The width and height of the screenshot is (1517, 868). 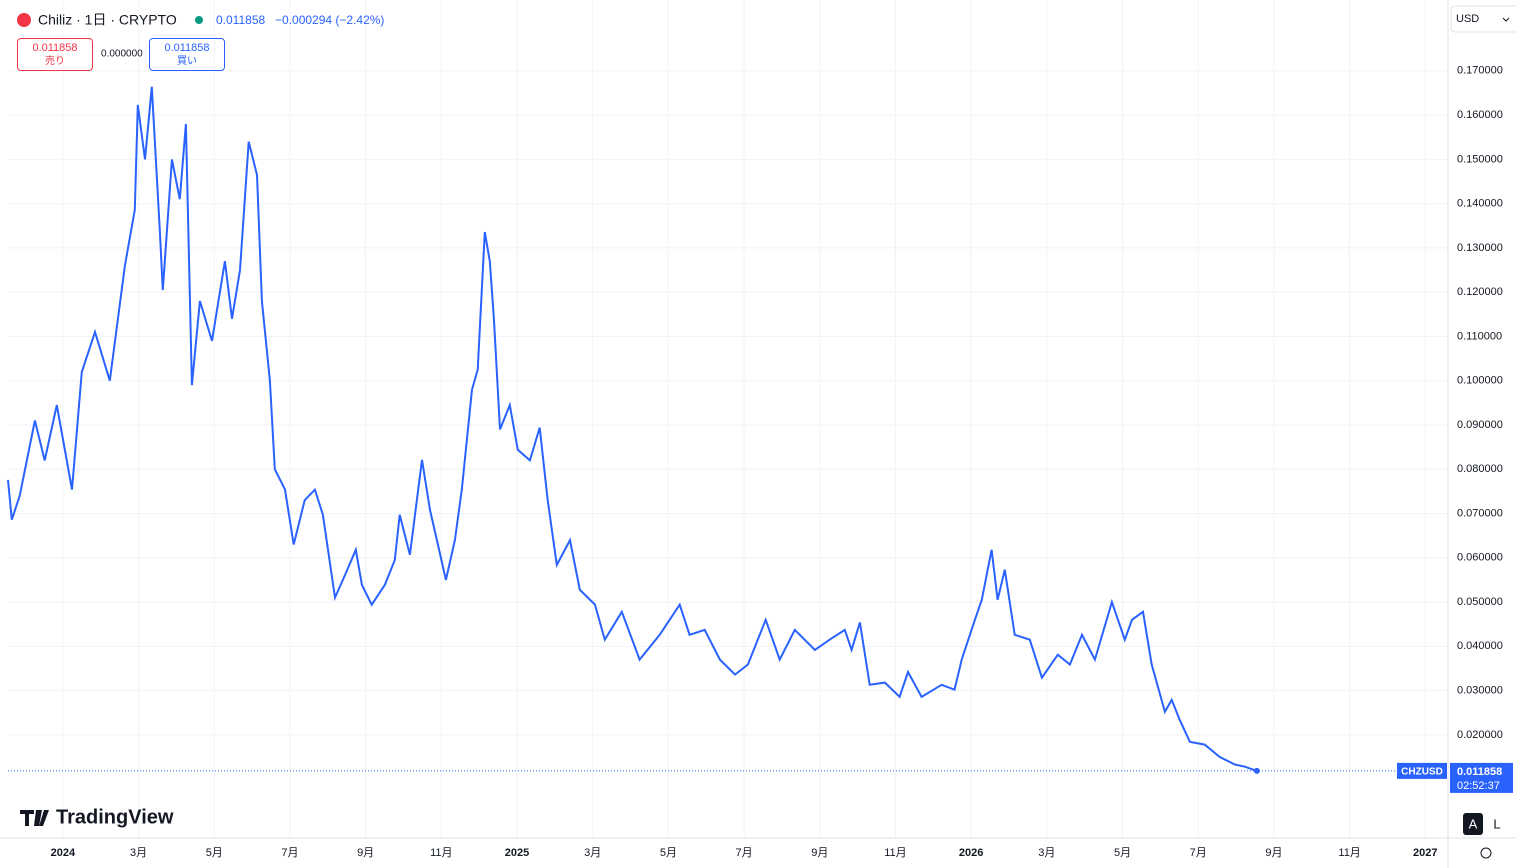 I want to click on y-tick-label: 0.090000, so click(x=1480, y=425).